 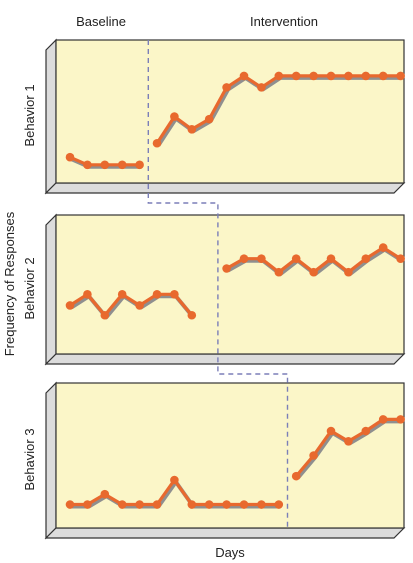 What do you see at coordinates (284, 21) in the screenshot?
I see `phase-label-intervention: Intervention` at bounding box center [284, 21].